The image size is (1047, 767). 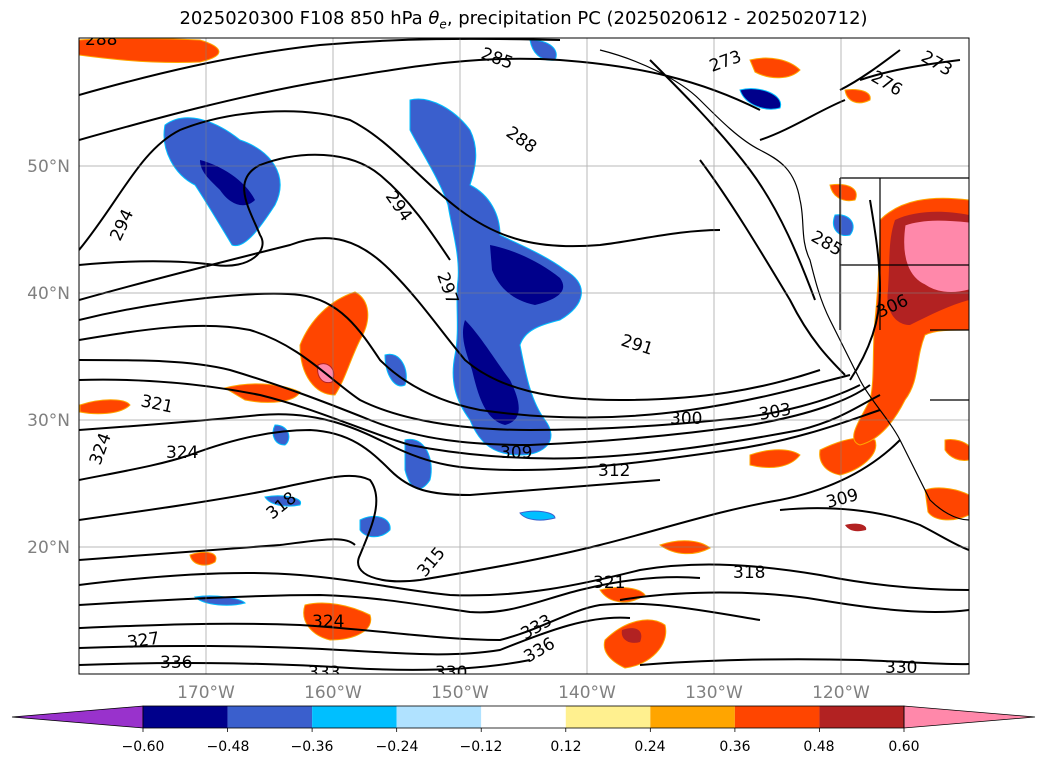 I want to click on title-prefix: 2025020300 F108 850 hPa, so click(x=304, y=18).